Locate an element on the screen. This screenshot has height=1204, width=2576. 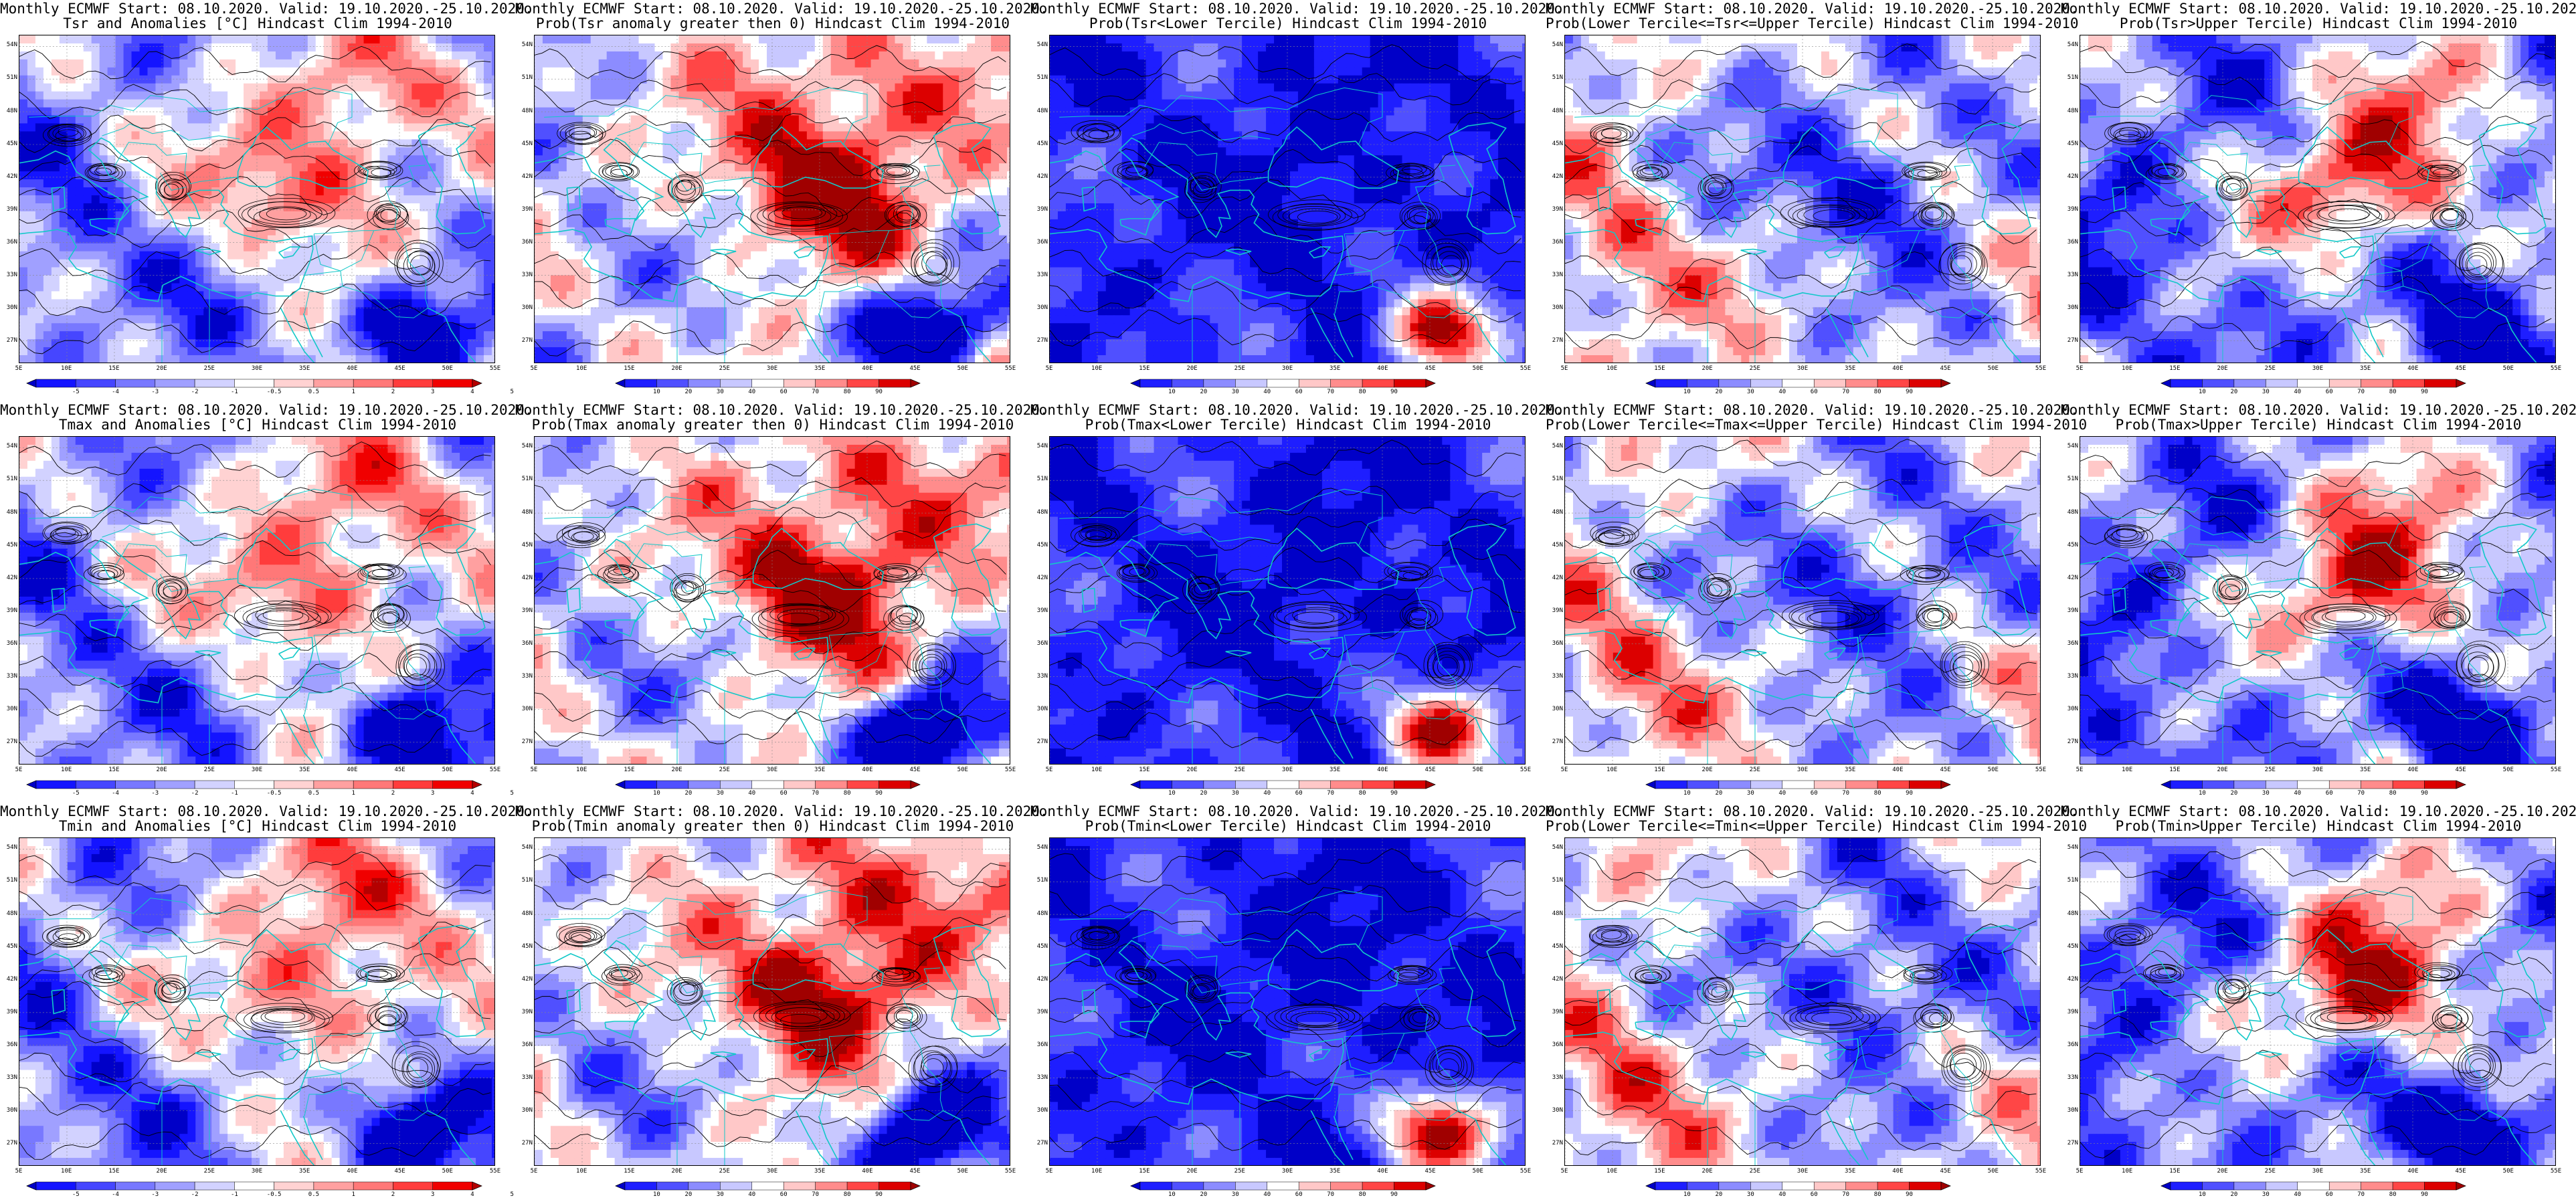
colorbar is located at coordinates (768, 784).